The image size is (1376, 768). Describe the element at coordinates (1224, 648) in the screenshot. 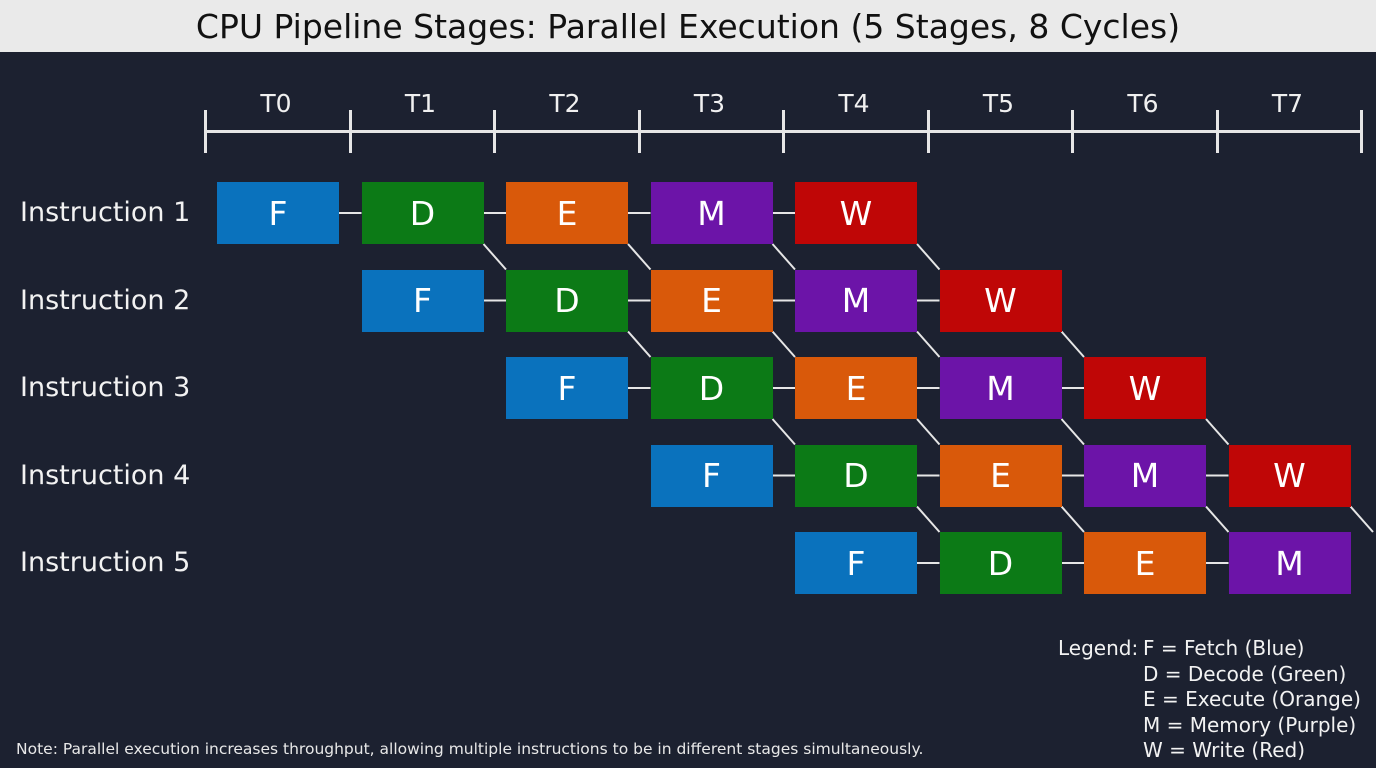

I see `legend-item-fetch: F = Fetch (Blue)` at that location.